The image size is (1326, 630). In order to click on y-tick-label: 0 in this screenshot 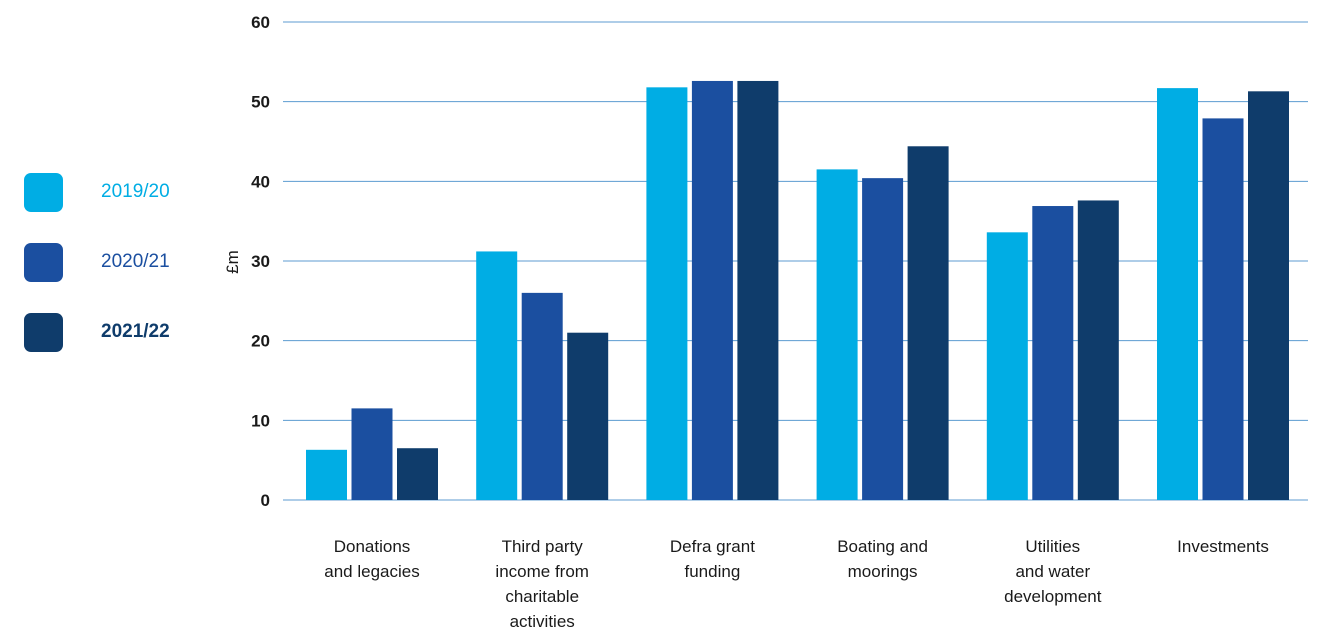, I will do `click(265, 500)`.